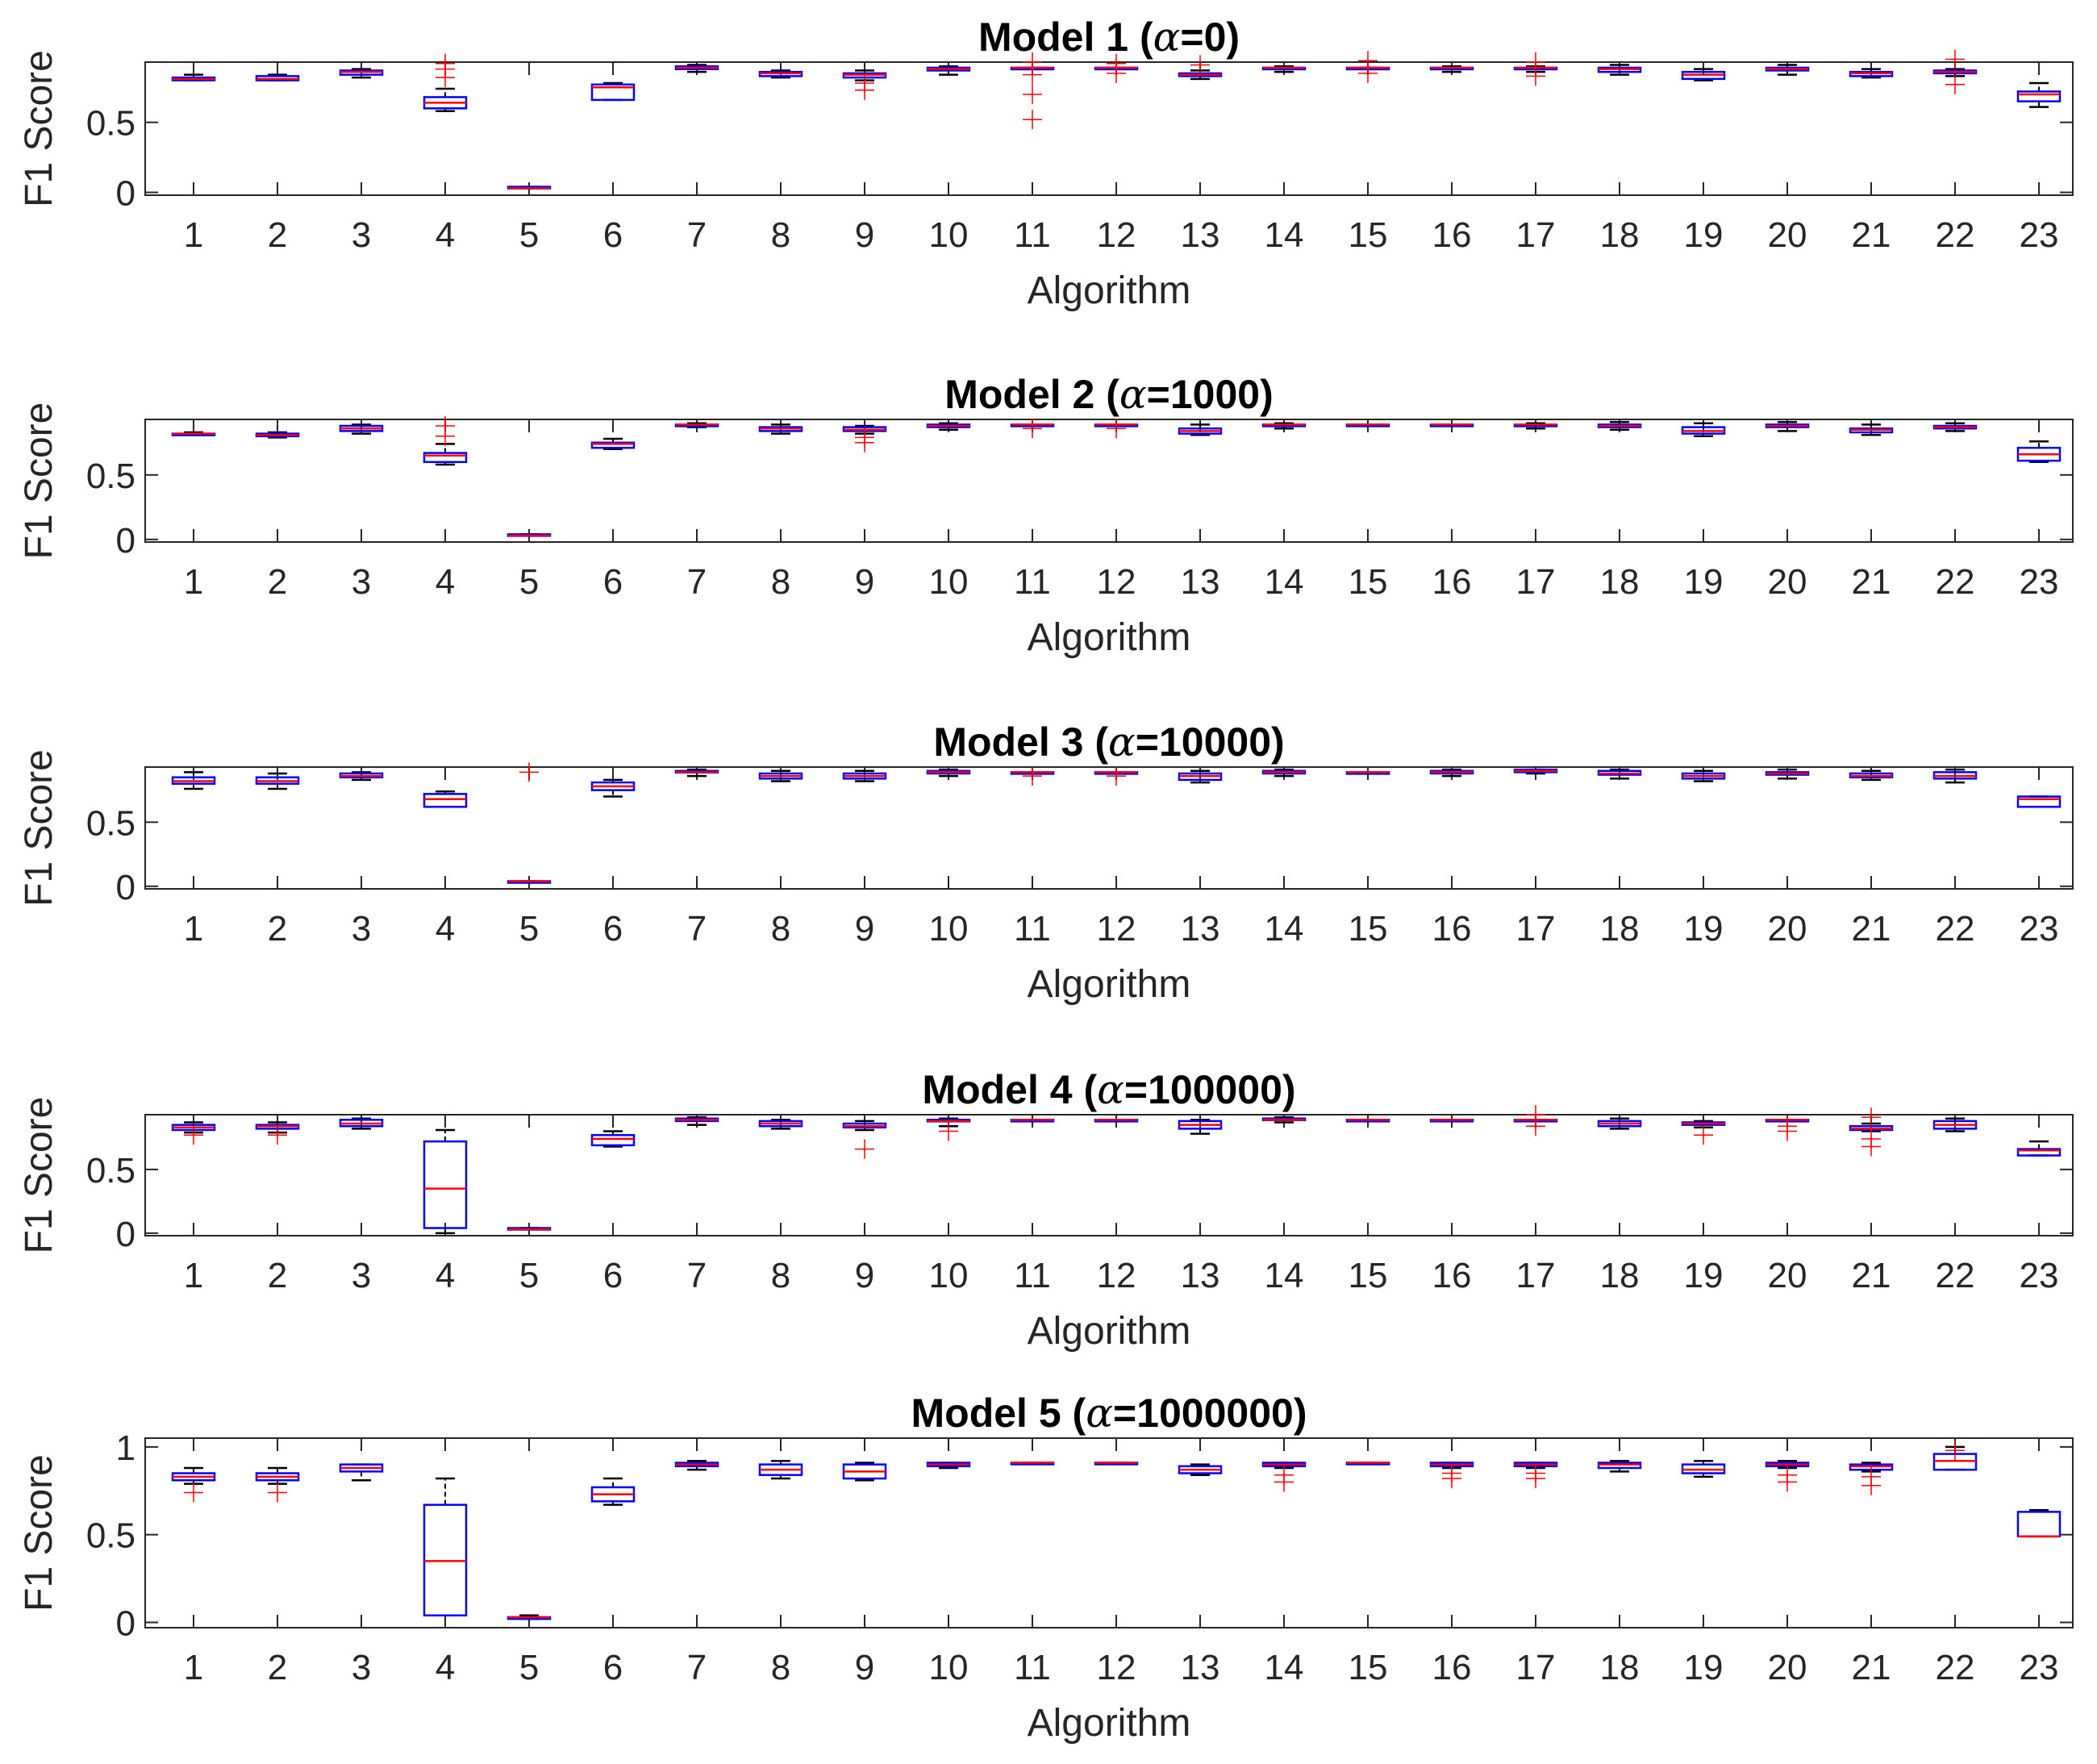 This screenshot has height=1764, width=2097. I want to click on x-axis-label: Algorithm, so click(1109, 291).